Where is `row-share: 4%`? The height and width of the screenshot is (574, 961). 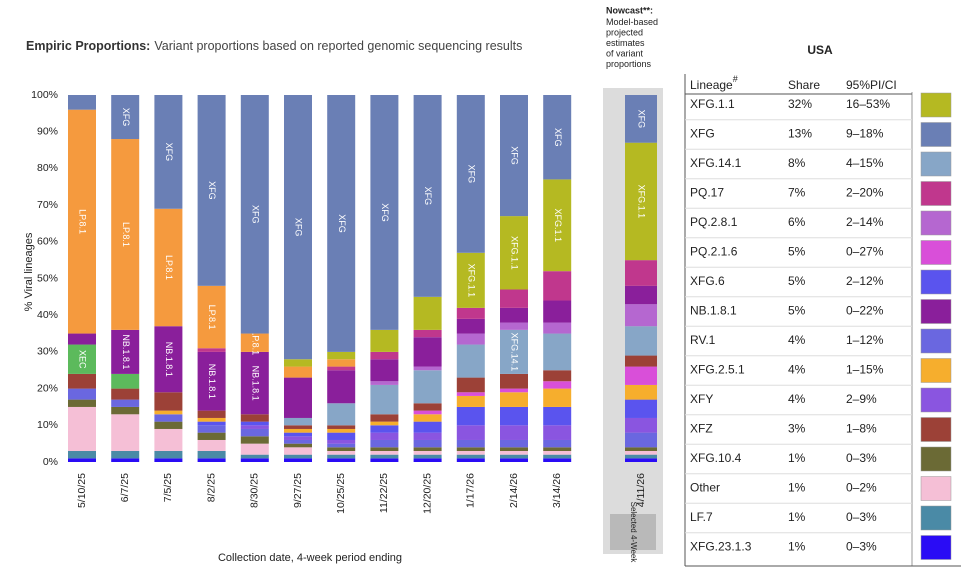
row-share: 4% is located at coordinates (797, 399).